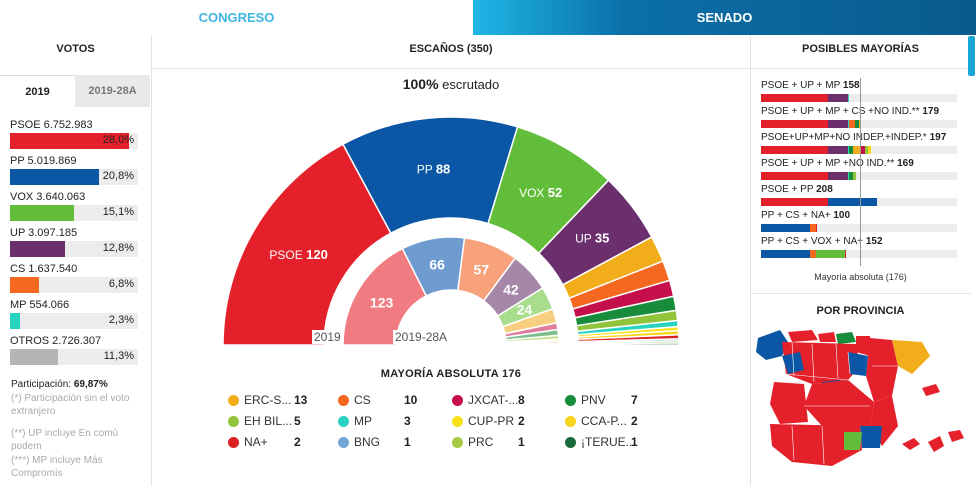  I want to click on vote-bar-track: 11,3%, so click(74, 357).